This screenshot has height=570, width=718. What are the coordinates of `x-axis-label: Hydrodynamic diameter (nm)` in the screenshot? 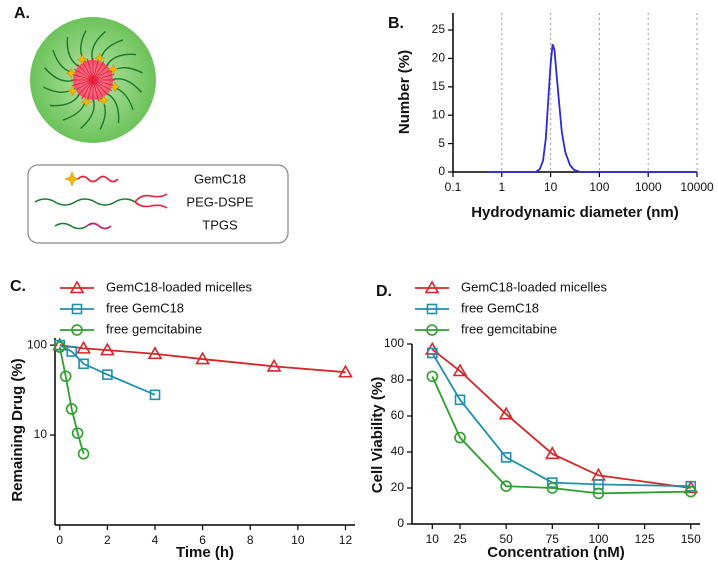 It's located at (575, 212).